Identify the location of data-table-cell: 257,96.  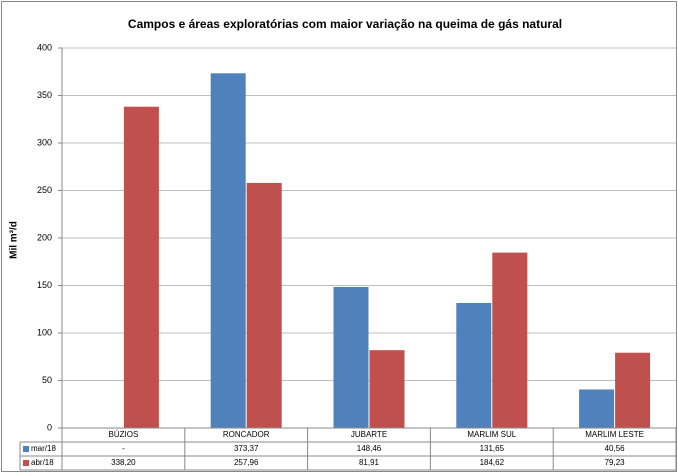
(246, 462).